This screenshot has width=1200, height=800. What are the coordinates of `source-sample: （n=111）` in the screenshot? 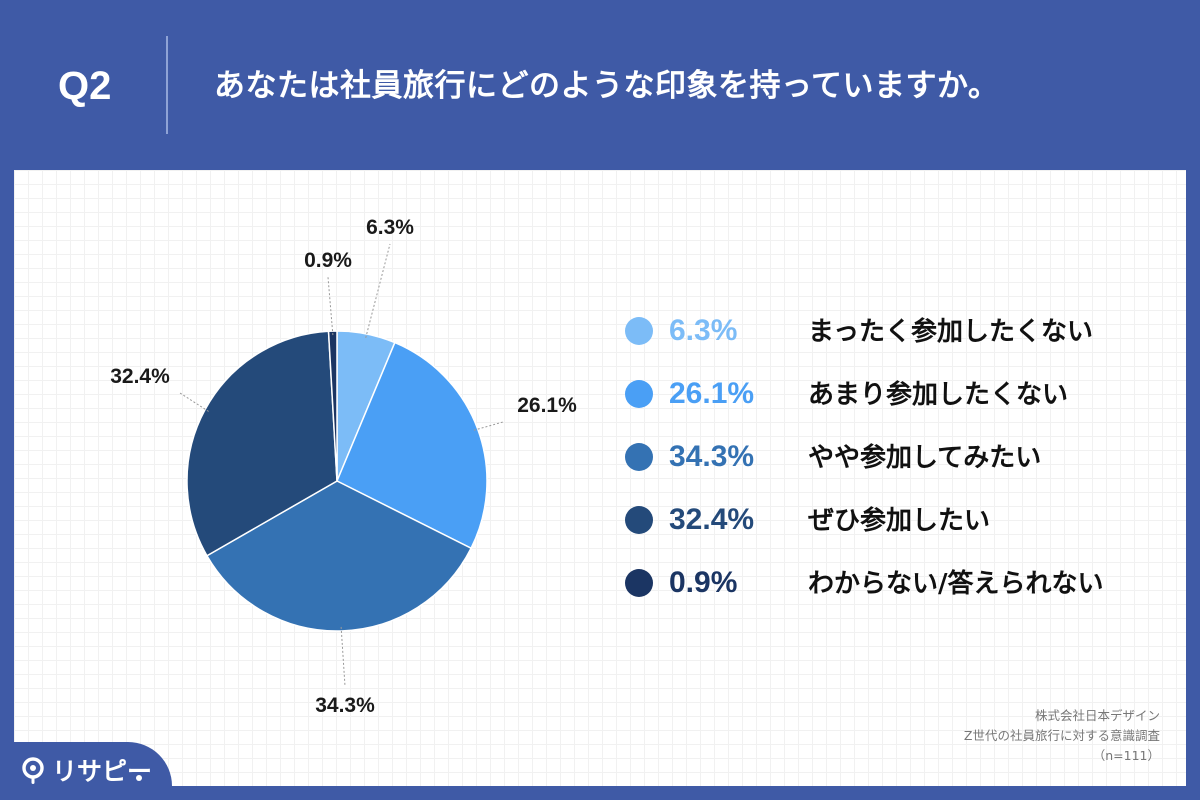 It's located at (1126, 755).